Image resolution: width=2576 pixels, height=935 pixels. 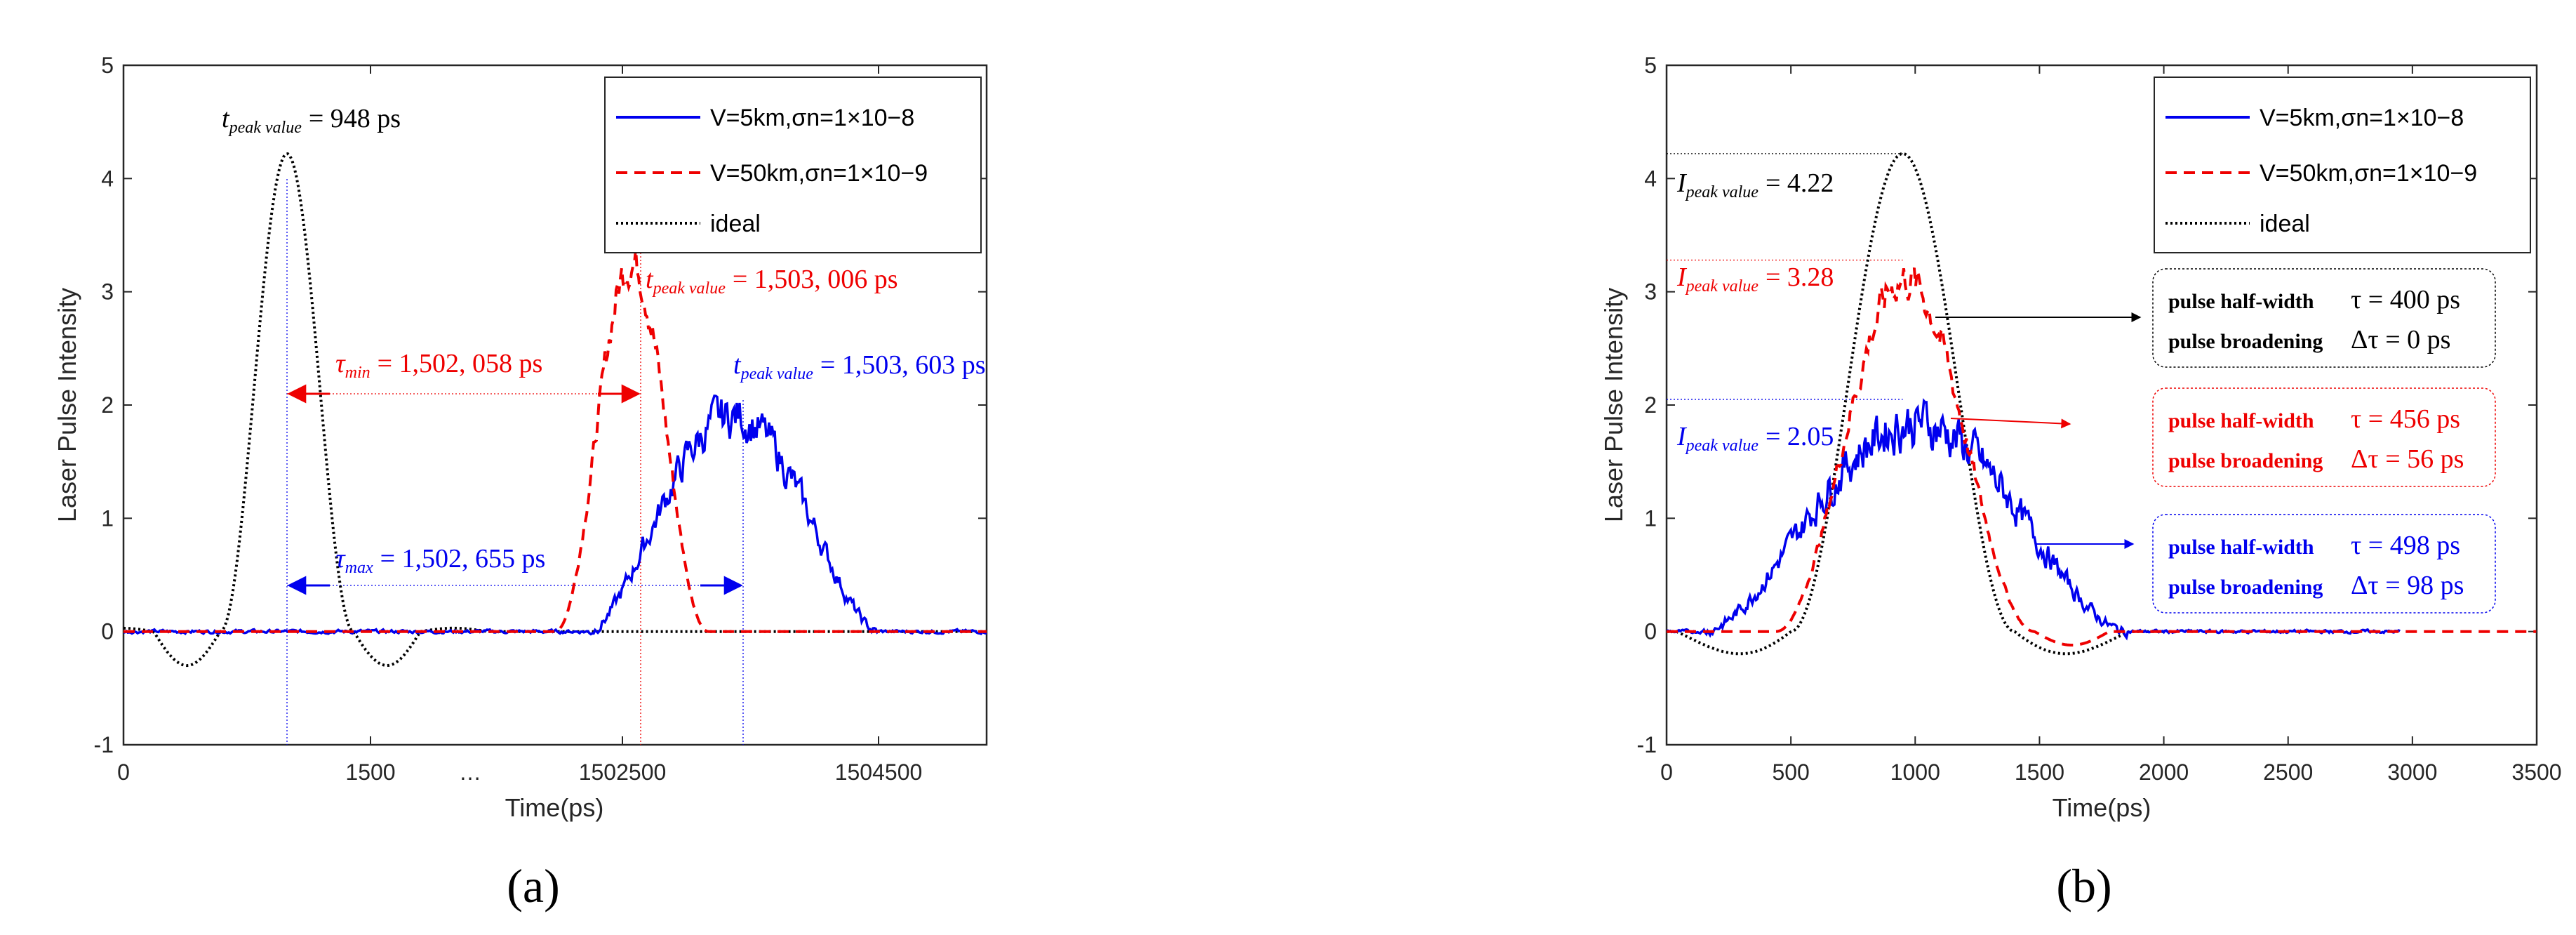 I want to click on y-tick-label-b: 3, so click(x=1650, y=292).